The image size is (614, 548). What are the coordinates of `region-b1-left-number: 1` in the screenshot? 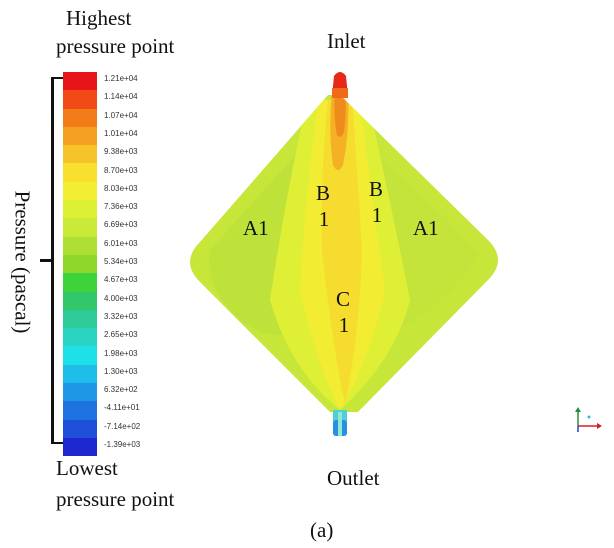 It's located at (324, 219).